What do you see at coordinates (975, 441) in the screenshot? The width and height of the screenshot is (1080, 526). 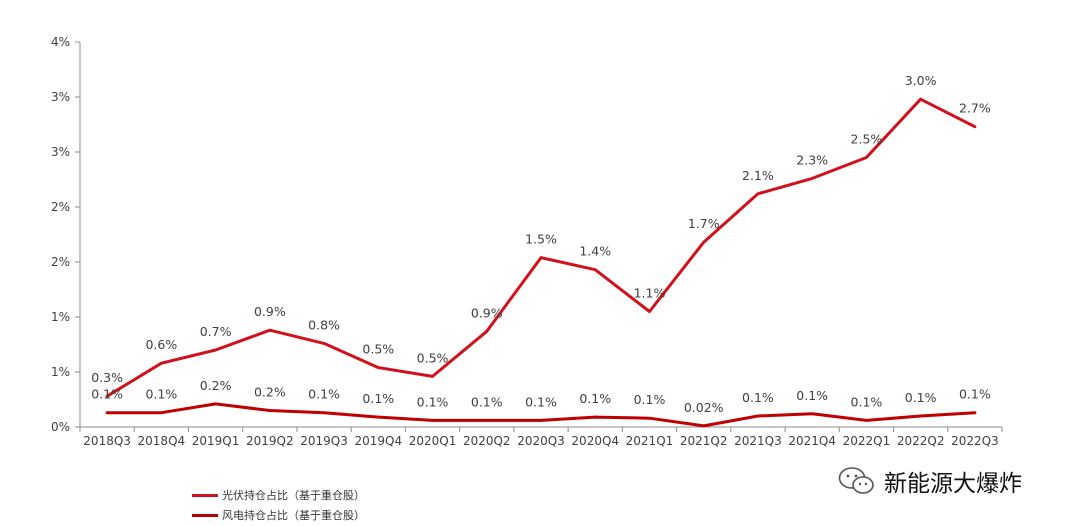 I see `x-tick-label: 2022Q3` at bounding box center [975, 441].